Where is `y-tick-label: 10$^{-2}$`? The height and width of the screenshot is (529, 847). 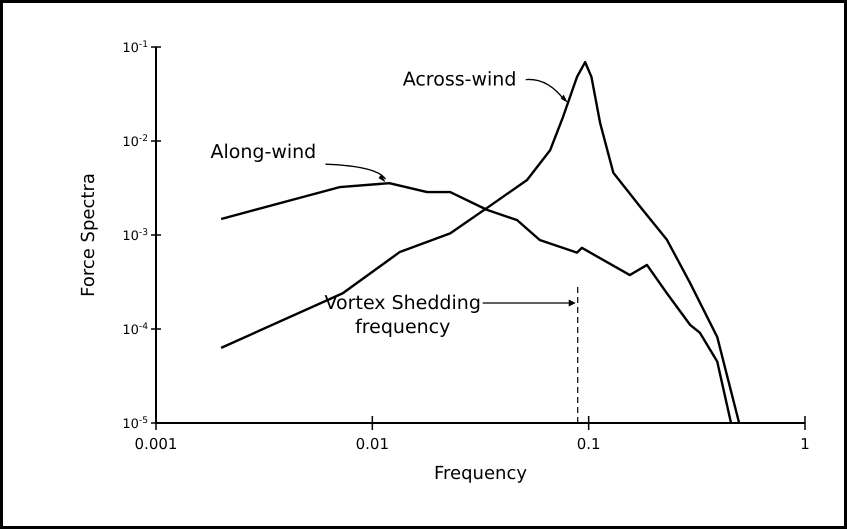
y-tick-label: 10$^{-2}$ is located at coordinates (135, 142).